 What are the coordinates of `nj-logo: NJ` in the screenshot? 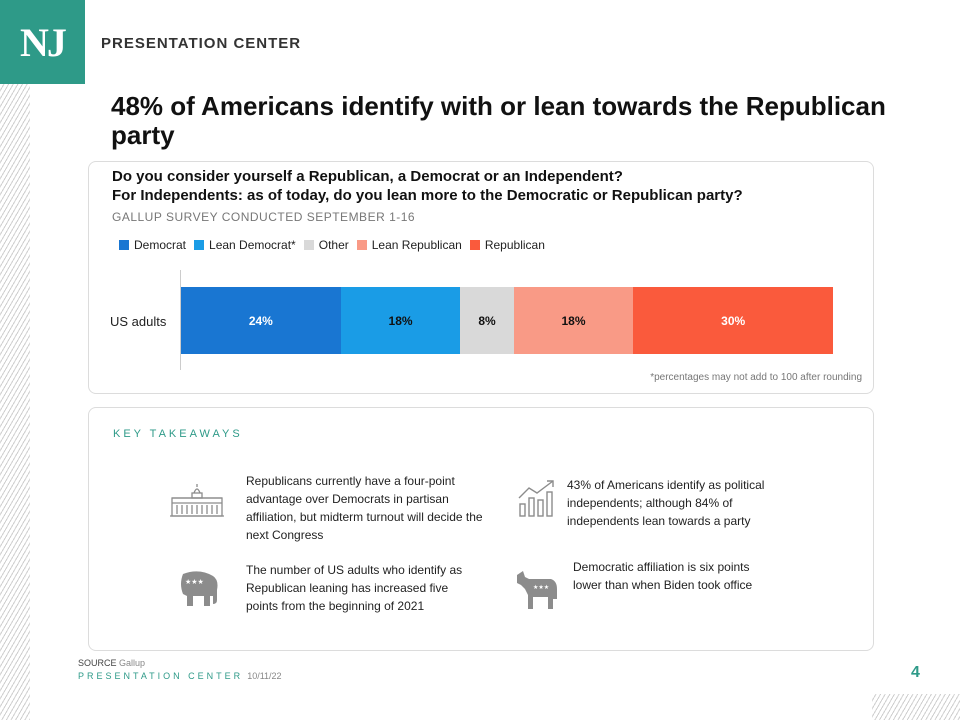 It's located at (42, 42).